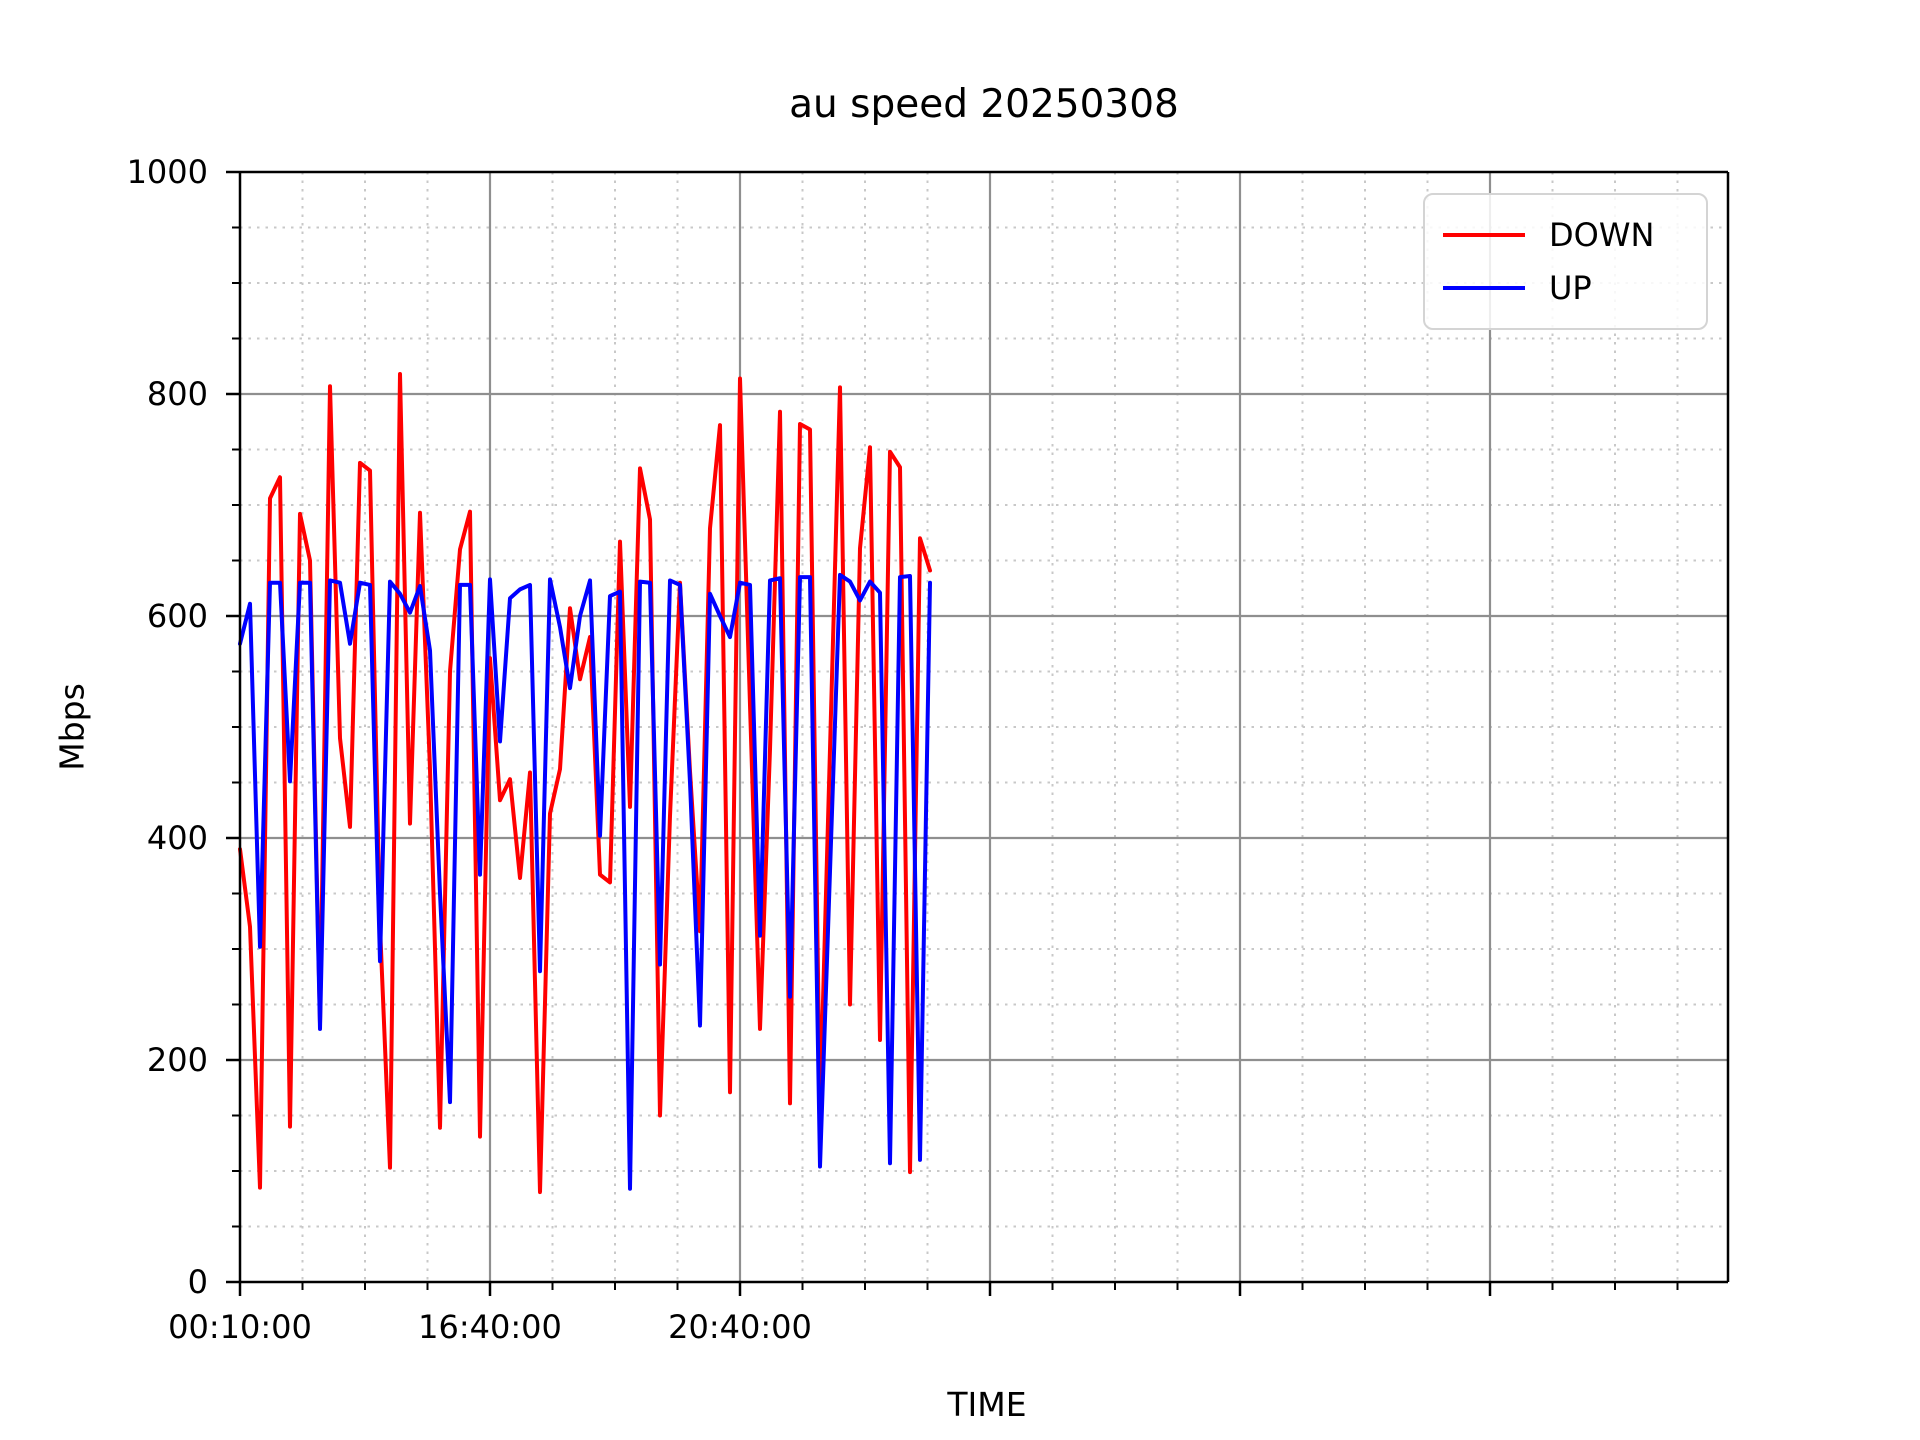 Image resolution: width=1920 pixels, height=1440 pixels. I want to click on x-tick-label-2: 20:40:00, so click(740, 1327).